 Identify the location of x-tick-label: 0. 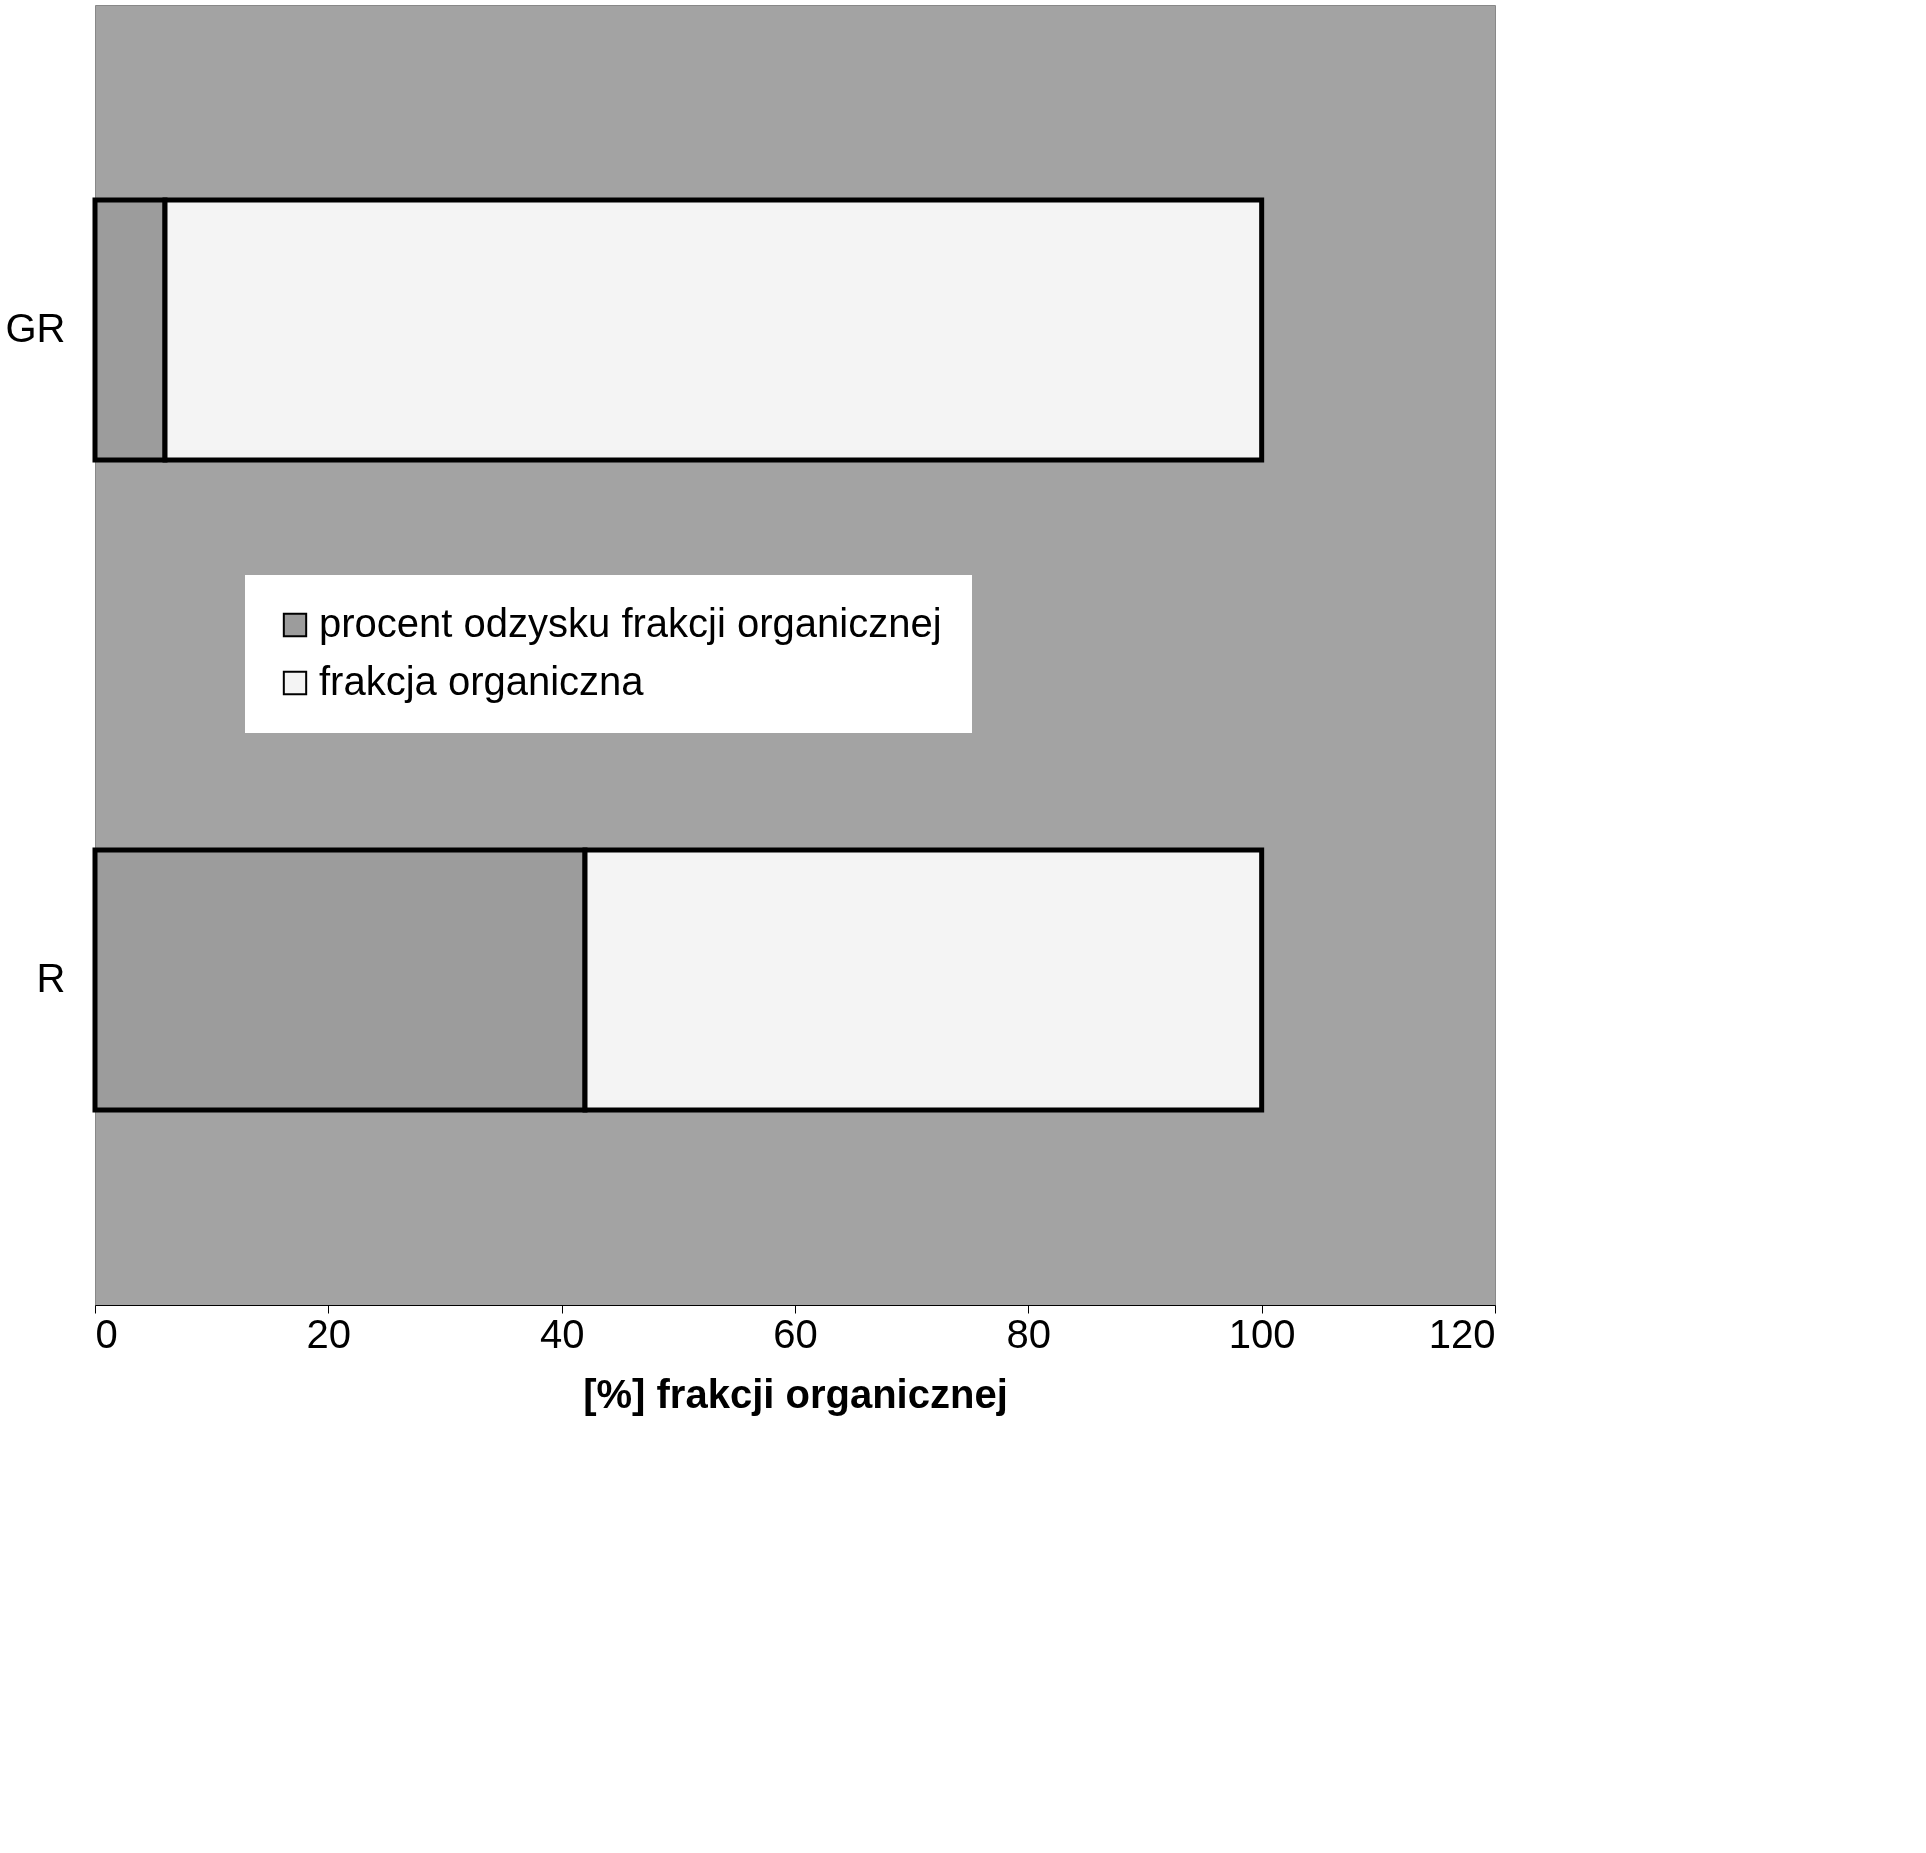
(106, 1333).